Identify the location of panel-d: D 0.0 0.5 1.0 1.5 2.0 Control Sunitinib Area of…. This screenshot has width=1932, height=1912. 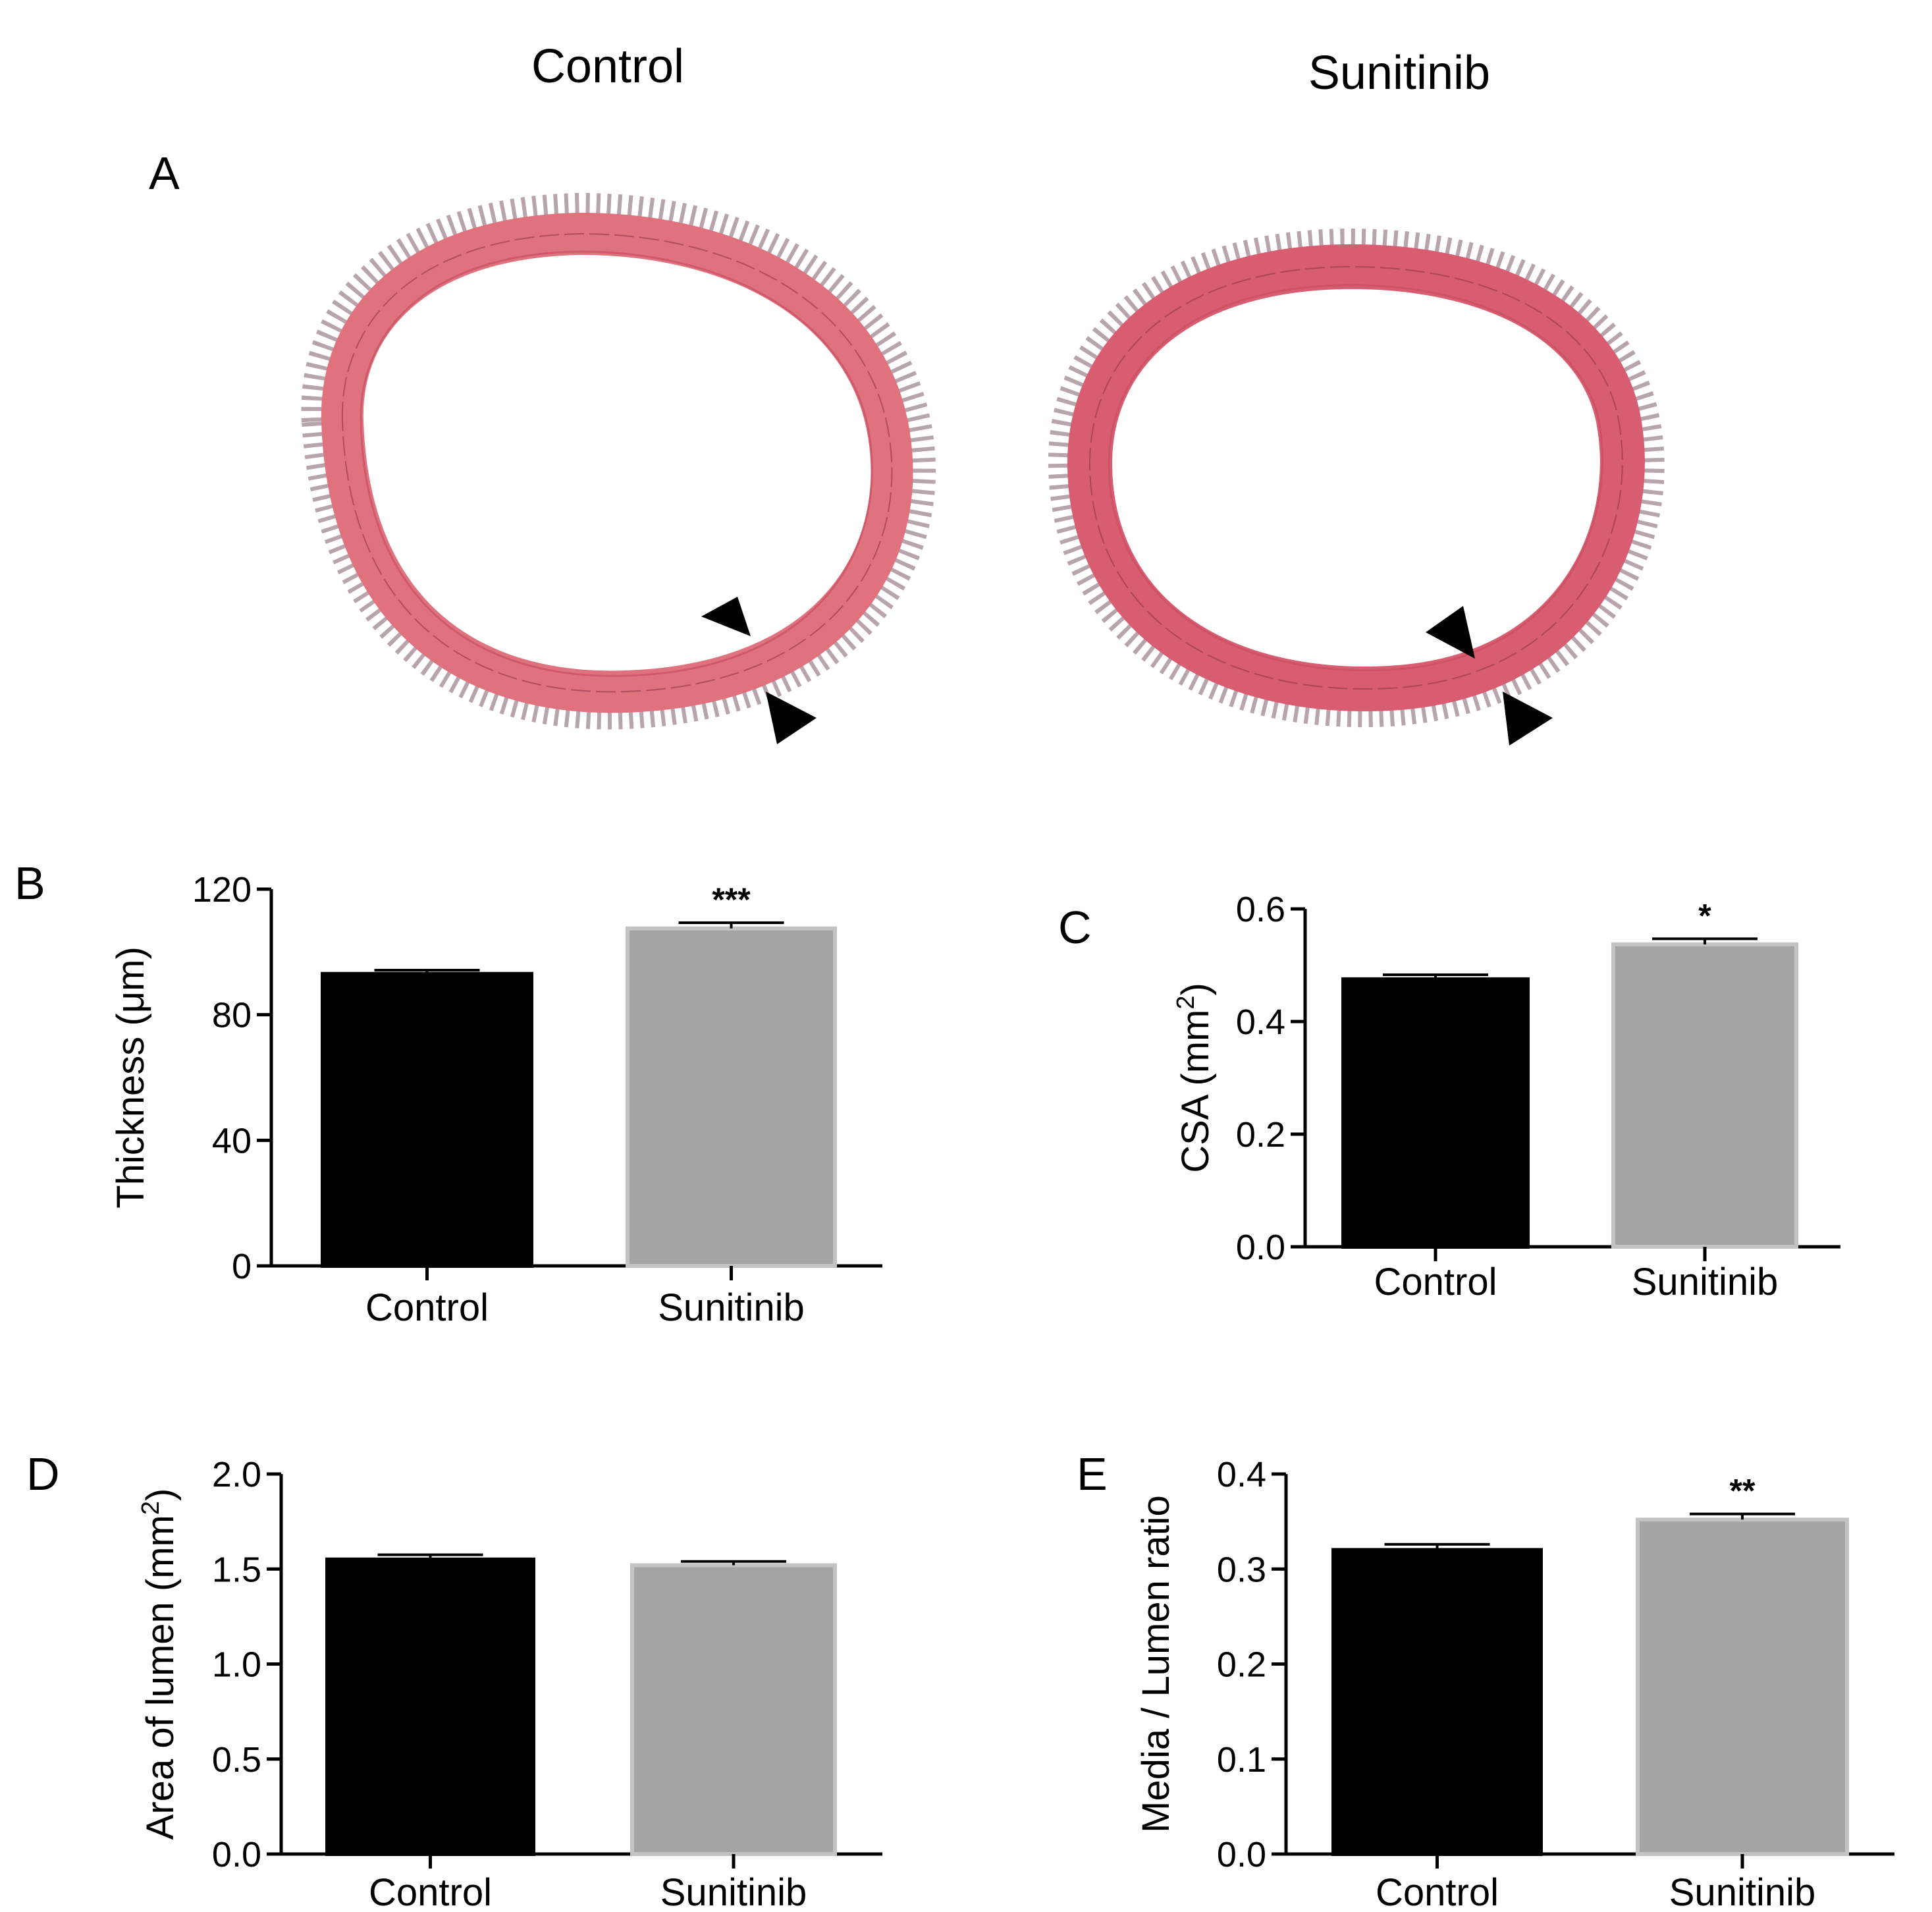
(454, 1680).